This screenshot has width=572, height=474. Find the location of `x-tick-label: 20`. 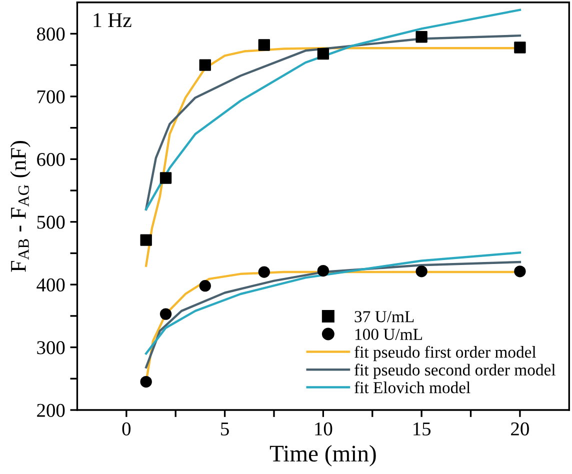

x-tick-label: 20 is located at coordinates (520, 429).